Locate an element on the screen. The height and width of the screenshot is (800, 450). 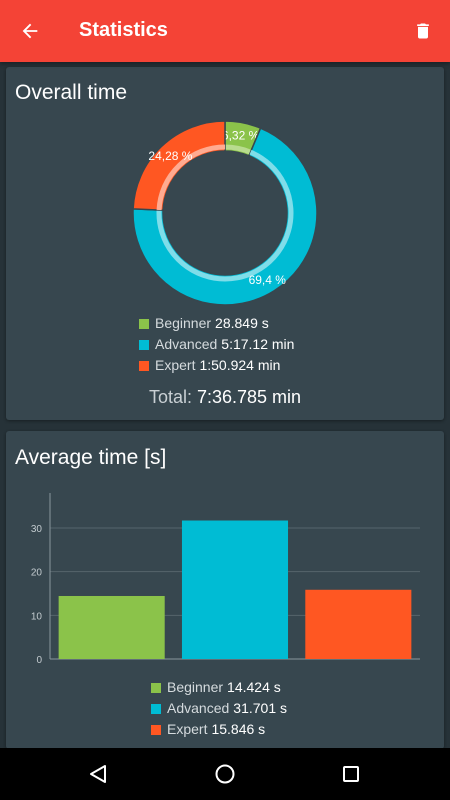
app-bar: Statistics is located at coordinates (225, 31).